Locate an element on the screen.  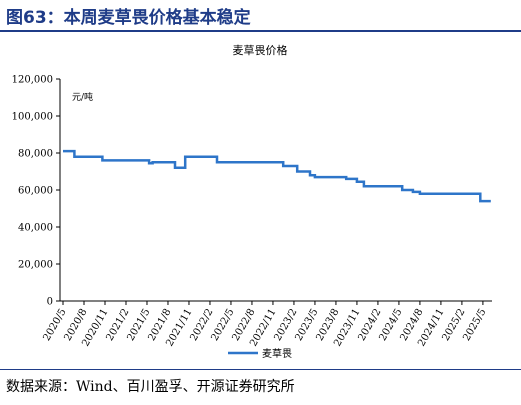
figure-title: 图63：本周麦草畏价格基本稳定 is located at coordinates (128, 18).